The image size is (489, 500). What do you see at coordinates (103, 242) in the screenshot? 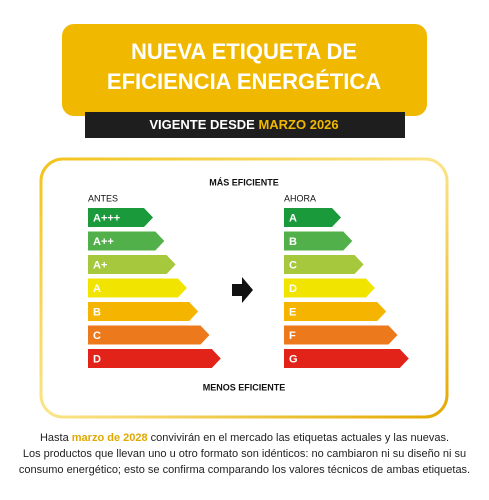
I see `energy-class-label: A++` at bounding box center [103, 242].